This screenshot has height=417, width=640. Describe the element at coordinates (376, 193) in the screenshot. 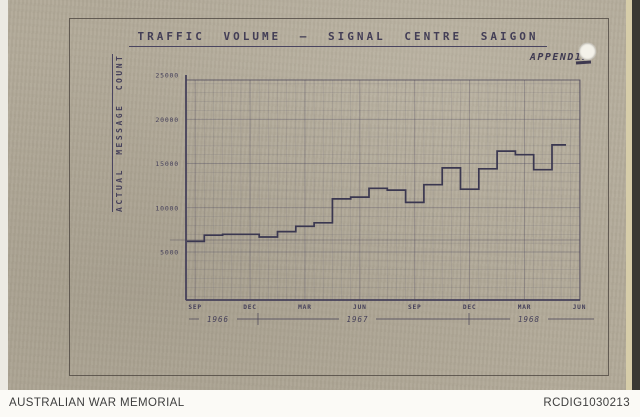

I see `traffic-step-line` at that location.